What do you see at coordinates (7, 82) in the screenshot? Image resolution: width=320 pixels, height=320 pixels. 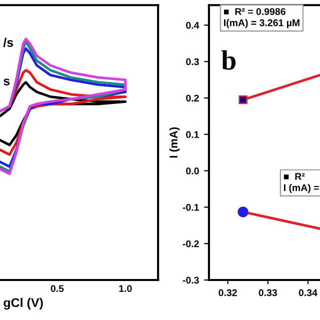 I see `annotation: s` at bounding box center [7, 82].